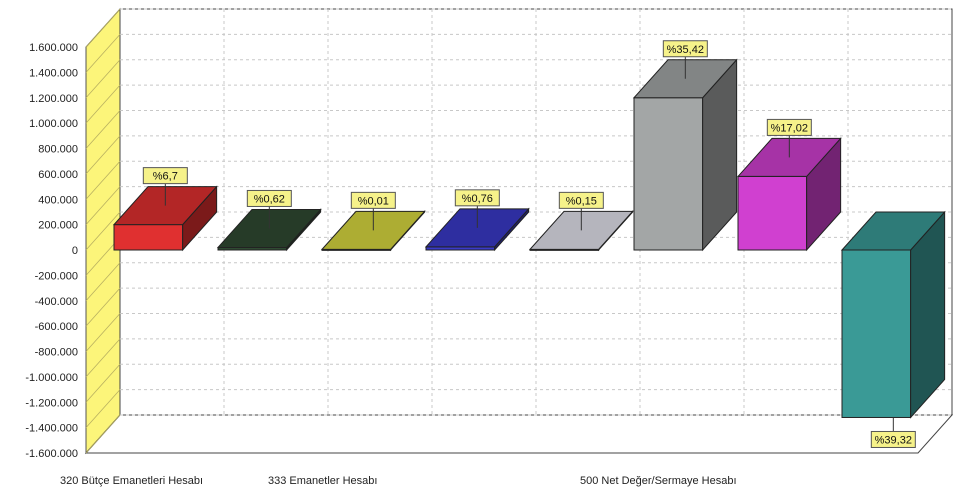 The width and height of the screenshot is (954, 500). I want to click on x-category-label: 320 Bütçe Emanetleri Hesabı, so click(131, 481).